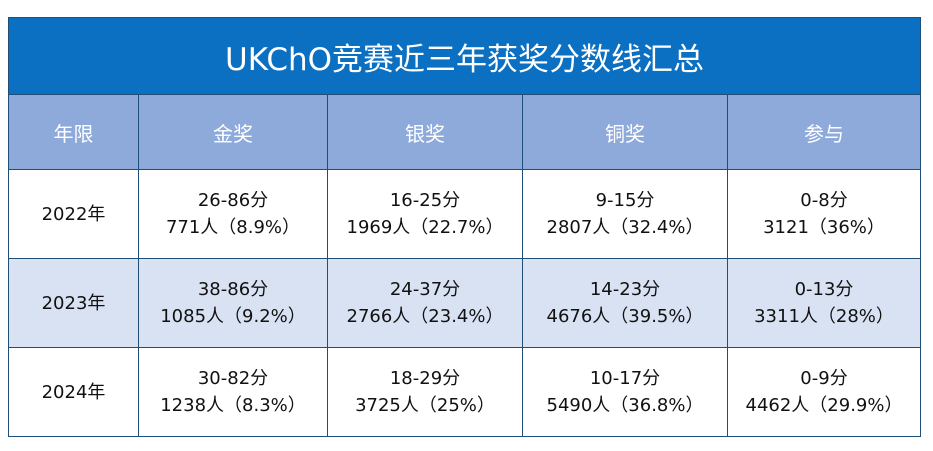 This screenshot has width=933, height=451. I want to click on score-range: 26-86分, so click(233, 200).